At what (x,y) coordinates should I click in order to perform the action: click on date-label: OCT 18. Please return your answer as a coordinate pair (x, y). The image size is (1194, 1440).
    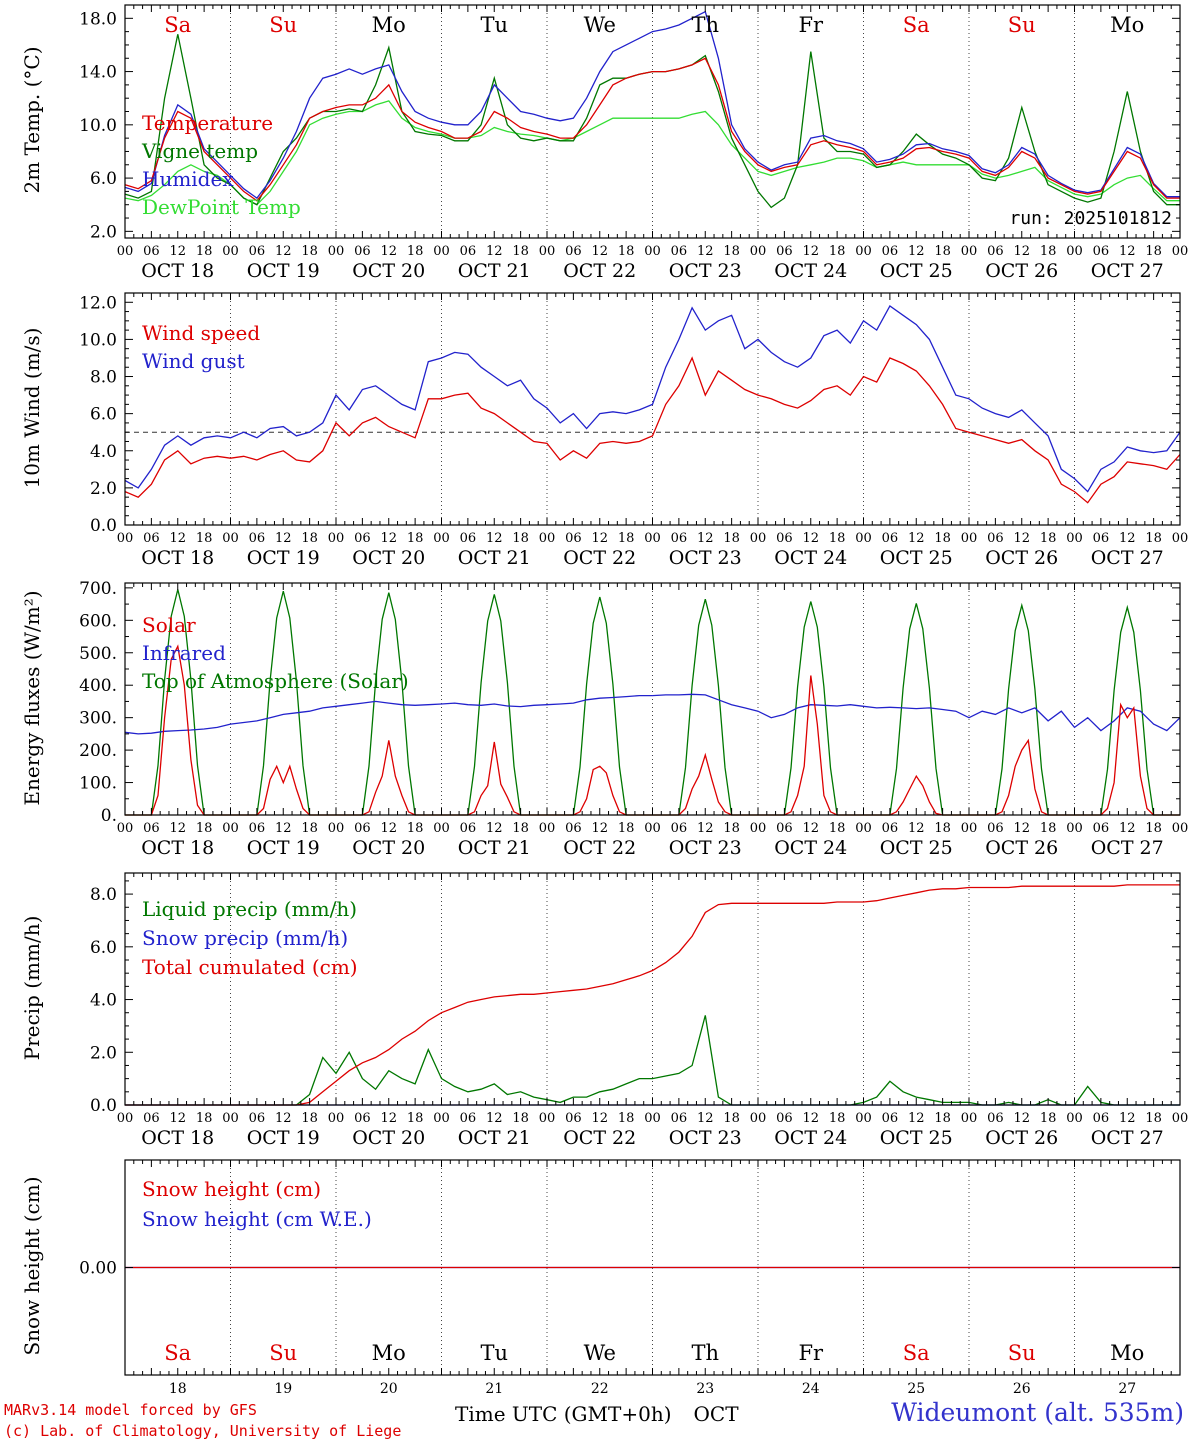
    Looking at the image, I should click on (177, 1138).